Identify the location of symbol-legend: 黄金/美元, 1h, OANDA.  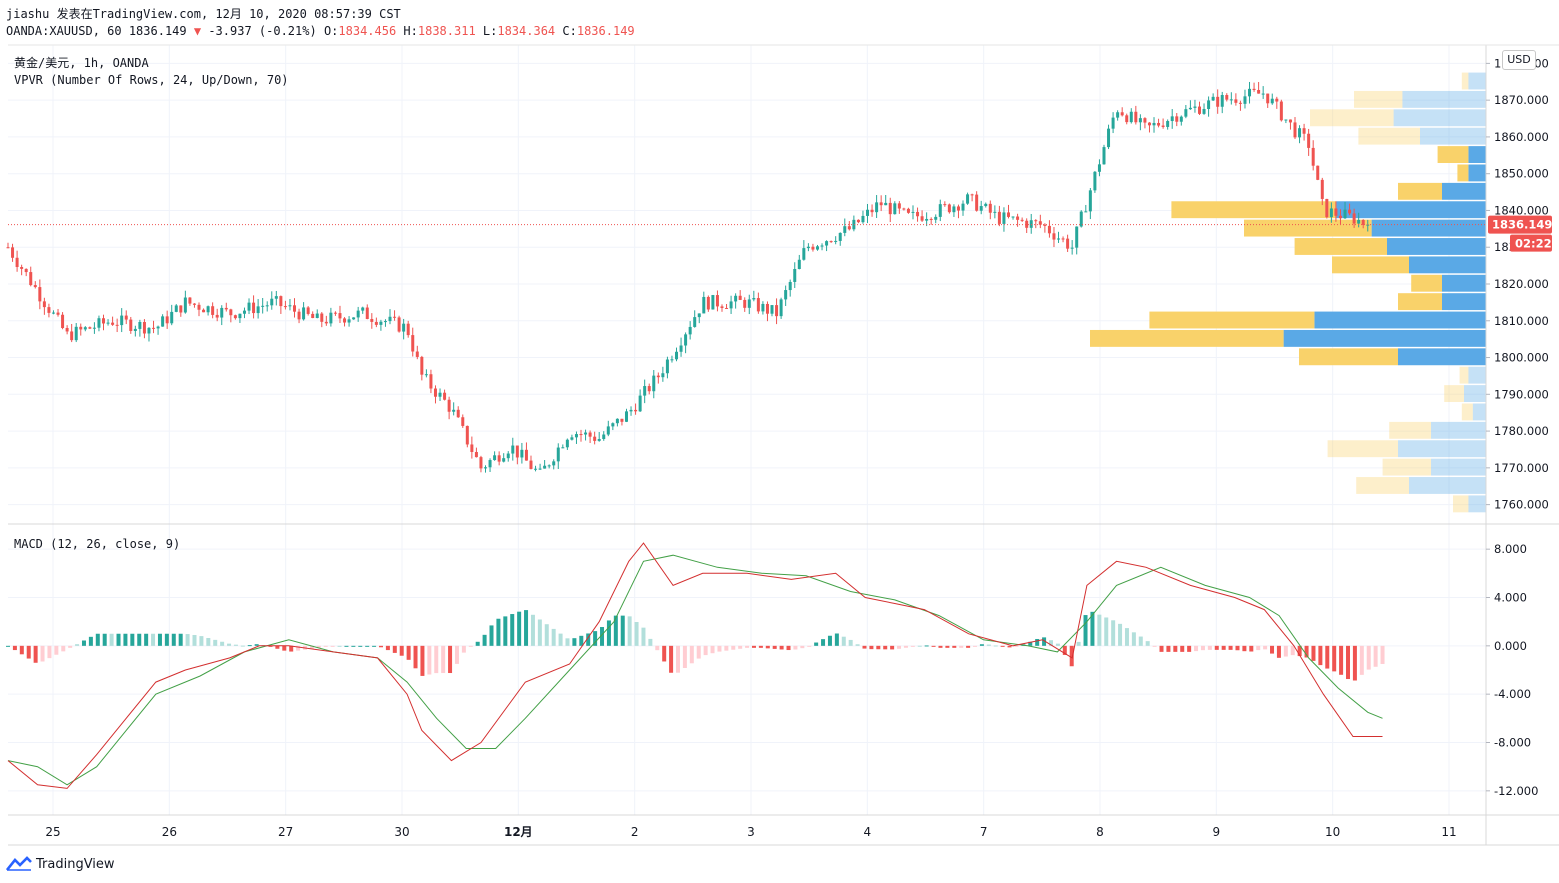
(81, 63).